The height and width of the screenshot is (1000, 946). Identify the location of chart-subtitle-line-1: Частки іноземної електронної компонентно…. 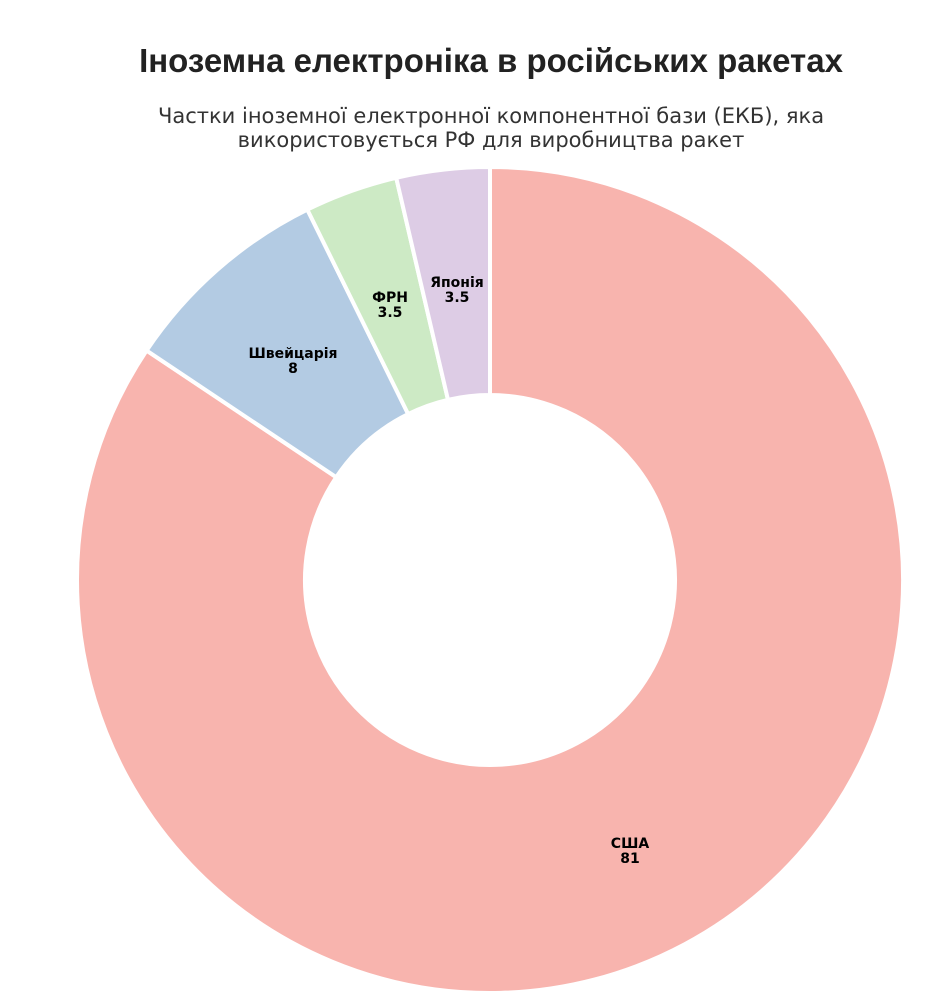
(491, 116).